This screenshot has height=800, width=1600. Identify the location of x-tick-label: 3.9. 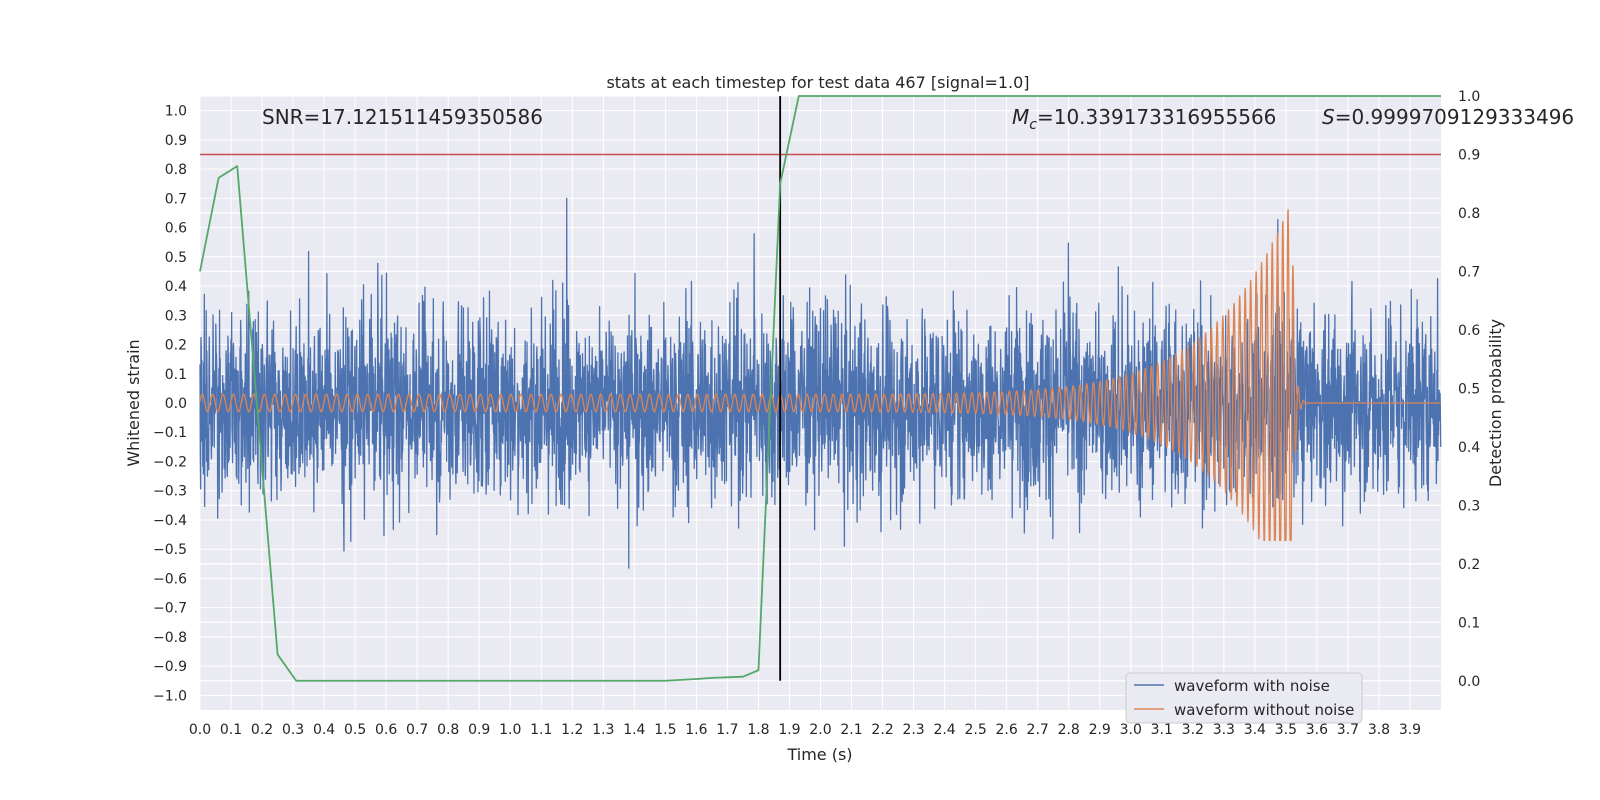
(1410, 730).